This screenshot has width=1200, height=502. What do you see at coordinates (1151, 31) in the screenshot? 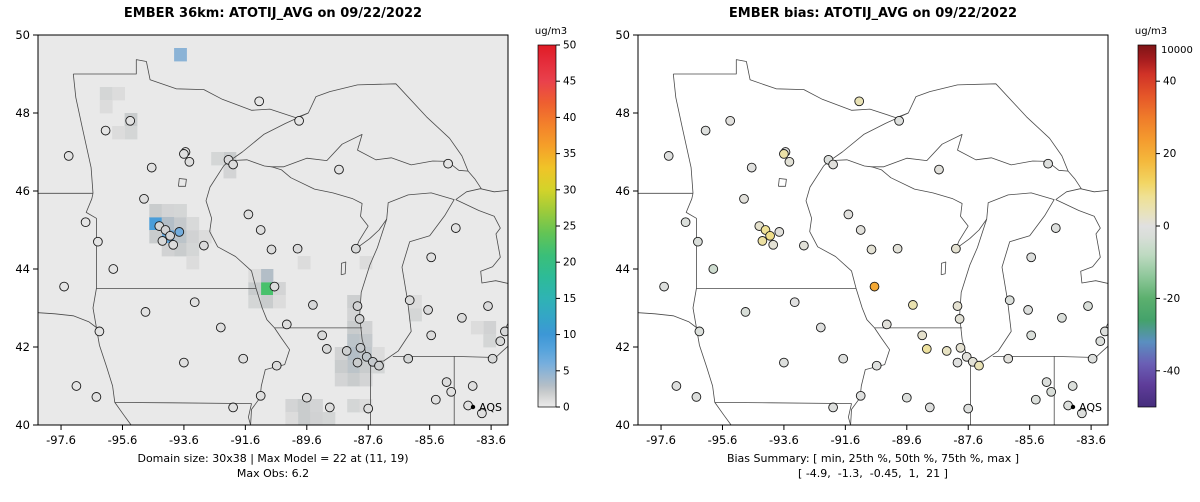
I see `colorbar-units-label: ug/m3` at bounding box center [1151, 31].